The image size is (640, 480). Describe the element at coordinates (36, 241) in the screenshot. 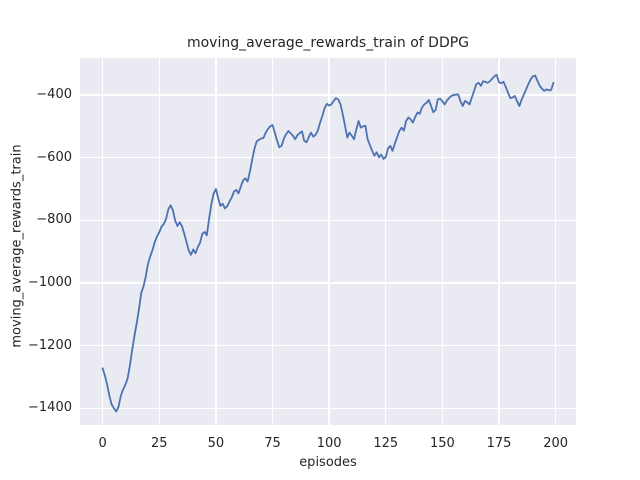

I see `y-tick-labels: −400 −600 −800 −1000 −1200 −1400` at that location.